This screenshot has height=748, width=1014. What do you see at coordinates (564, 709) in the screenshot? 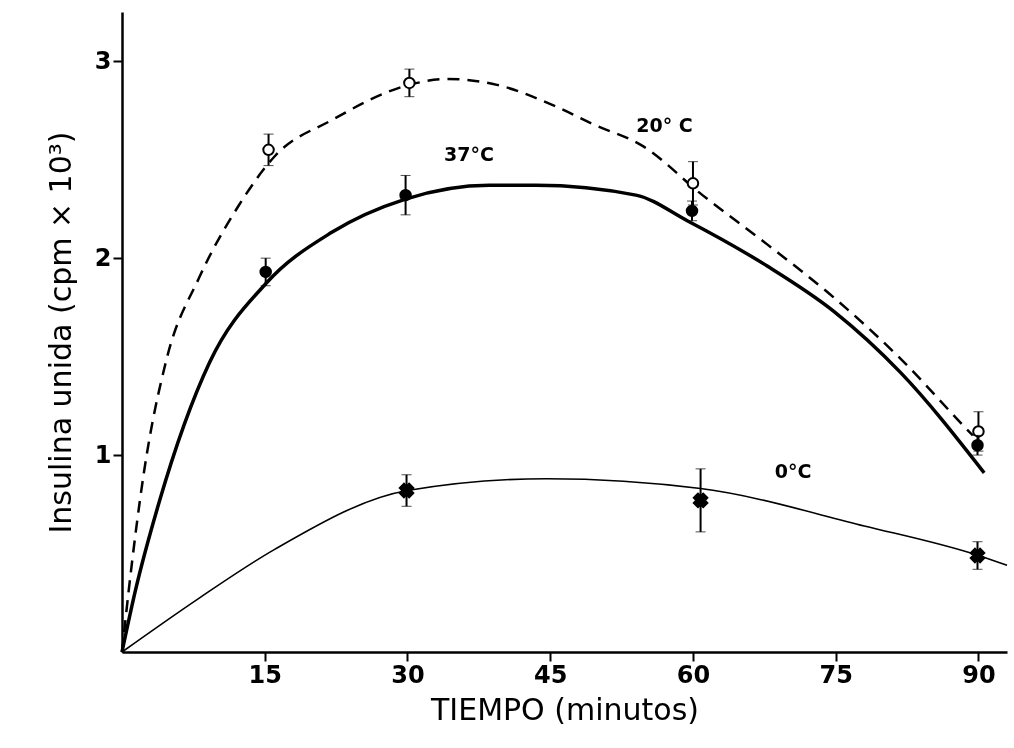
I see `x-axis-title: TIEMPO (minutos)` at bounding box center [564, 709].